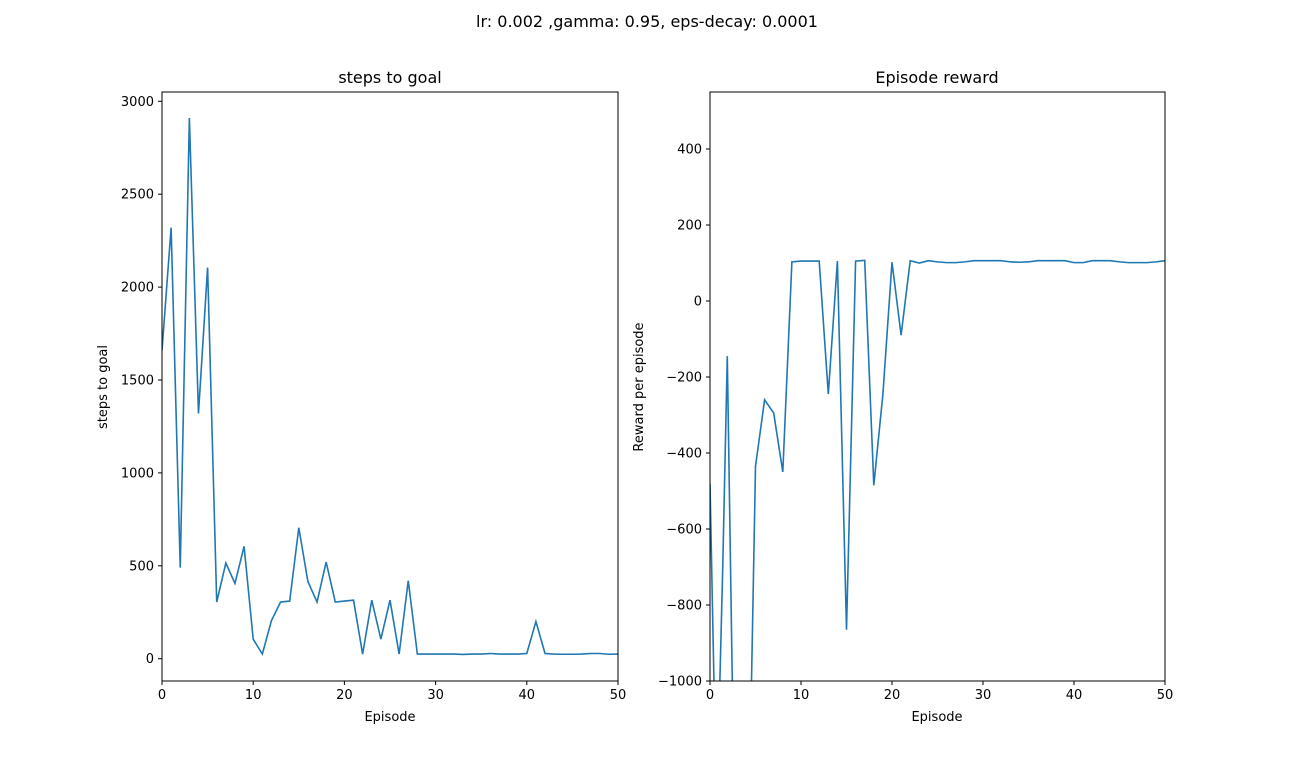 The width and height of the screenshot is (1295, 765). Describe the element at coordinates (936, 717) in the screenshot. I see `x-axis-label-reward: Episode` at that location.